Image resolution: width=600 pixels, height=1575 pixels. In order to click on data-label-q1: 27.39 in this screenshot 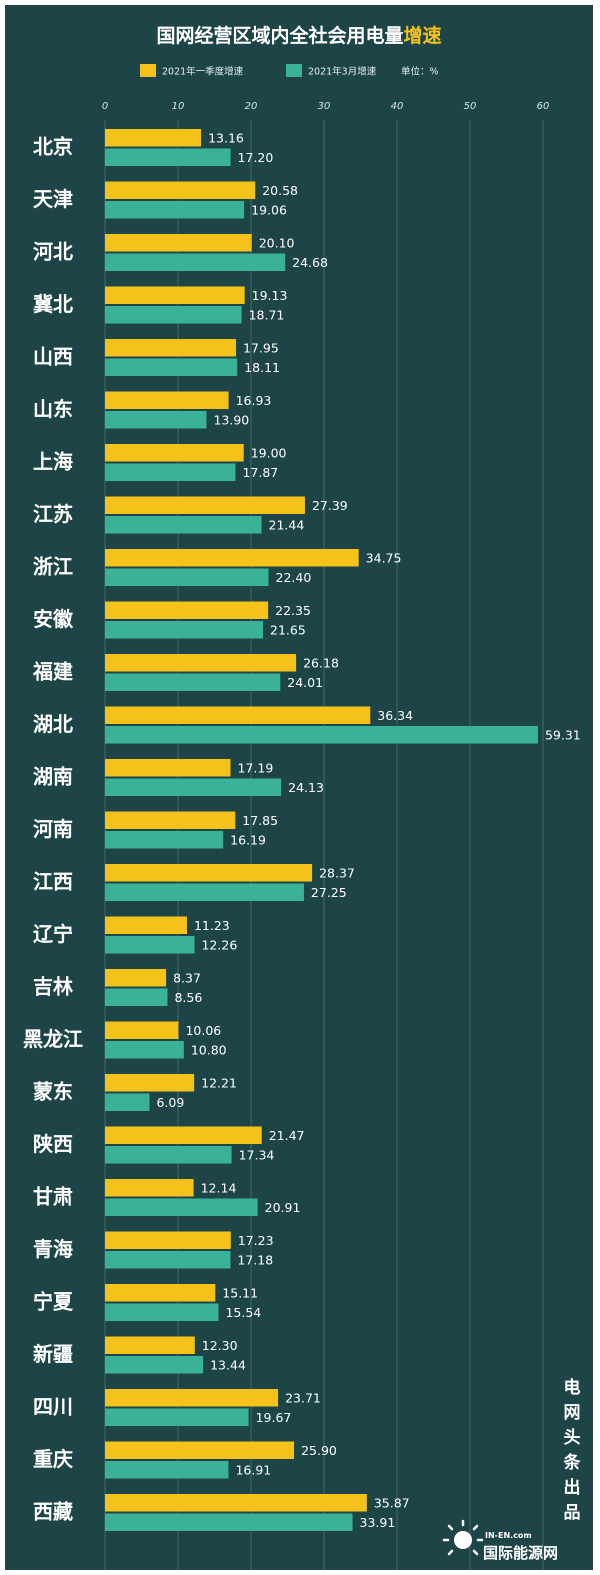, I will do `click(330, 505)`.